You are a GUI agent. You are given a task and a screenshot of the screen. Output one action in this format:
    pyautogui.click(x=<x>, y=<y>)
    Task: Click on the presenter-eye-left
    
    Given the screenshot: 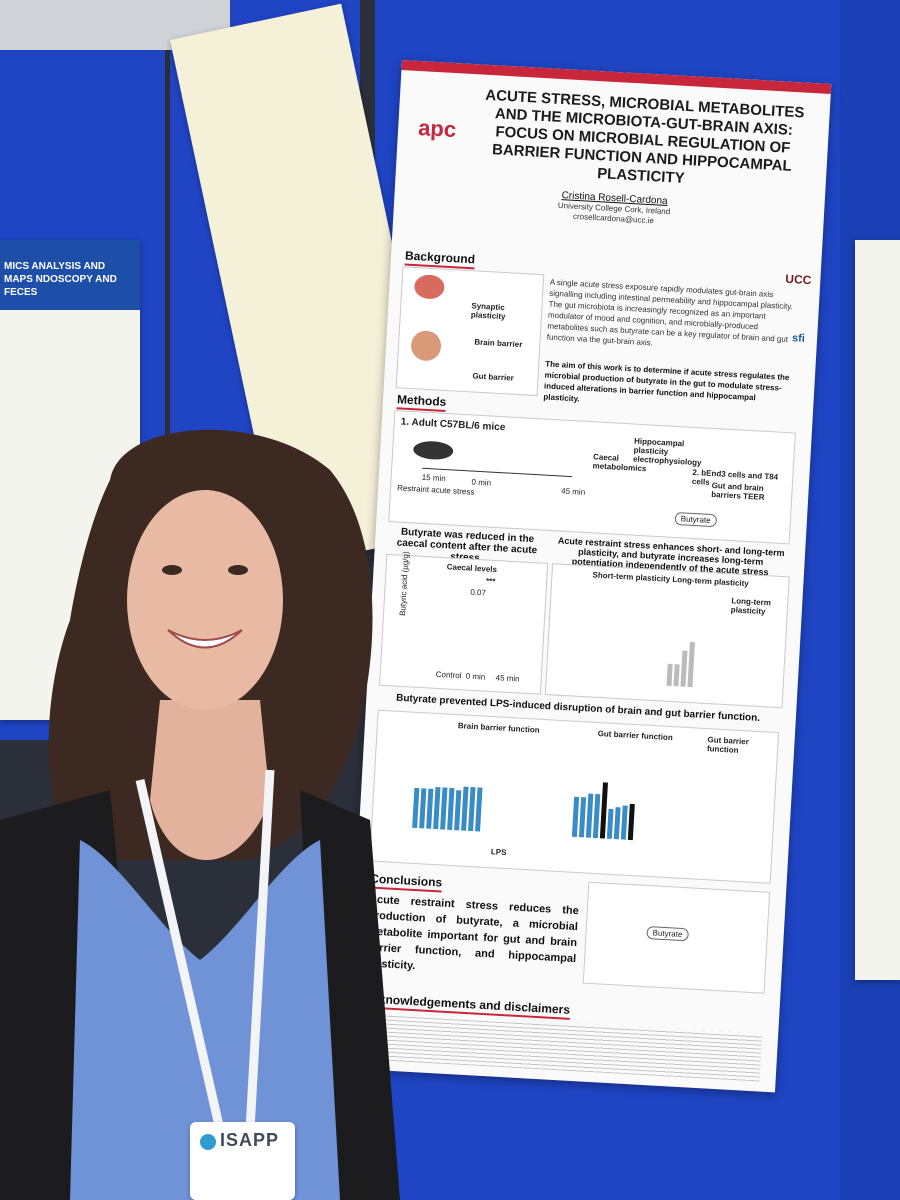 What is the action you would take?
    pyautogui.click(x=172, y=570)
    